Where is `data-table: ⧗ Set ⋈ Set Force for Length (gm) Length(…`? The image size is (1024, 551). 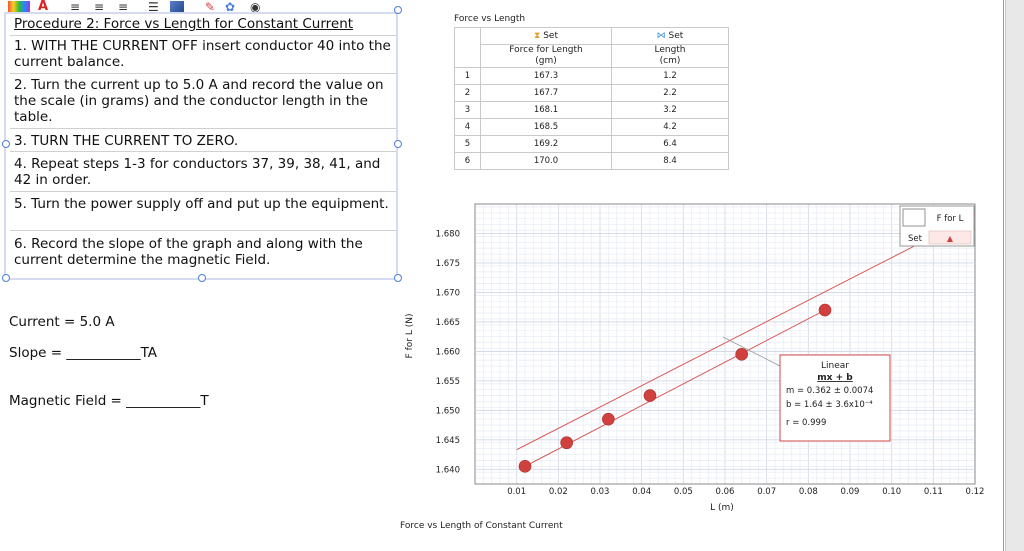
data-table: ⧗ Set ⋈ Set Force for Length (gm) Length(… is located at coordinates (591, 98).